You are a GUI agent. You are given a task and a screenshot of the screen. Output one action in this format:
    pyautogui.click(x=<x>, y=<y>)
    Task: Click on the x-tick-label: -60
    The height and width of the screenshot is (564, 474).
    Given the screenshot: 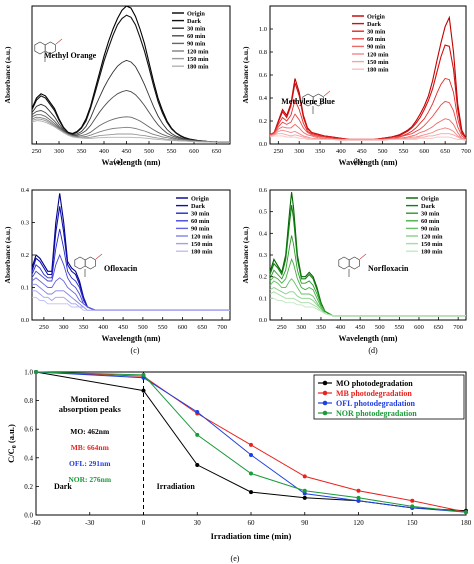 What is the action you would take?
    pyautogui.click(x=36, y=523)
    